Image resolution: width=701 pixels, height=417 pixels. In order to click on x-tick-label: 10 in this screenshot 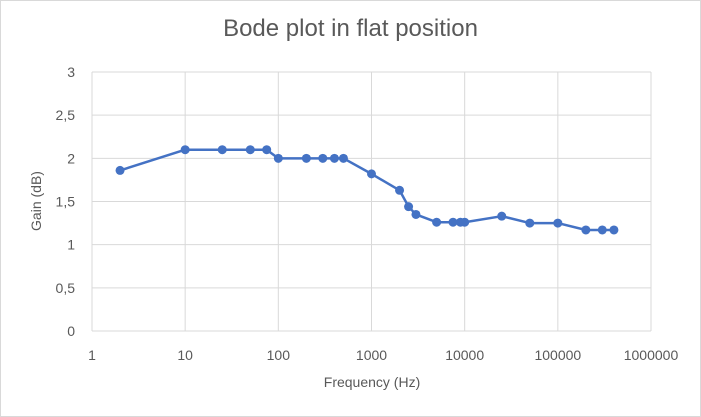, I will do `click(185, 355)`.